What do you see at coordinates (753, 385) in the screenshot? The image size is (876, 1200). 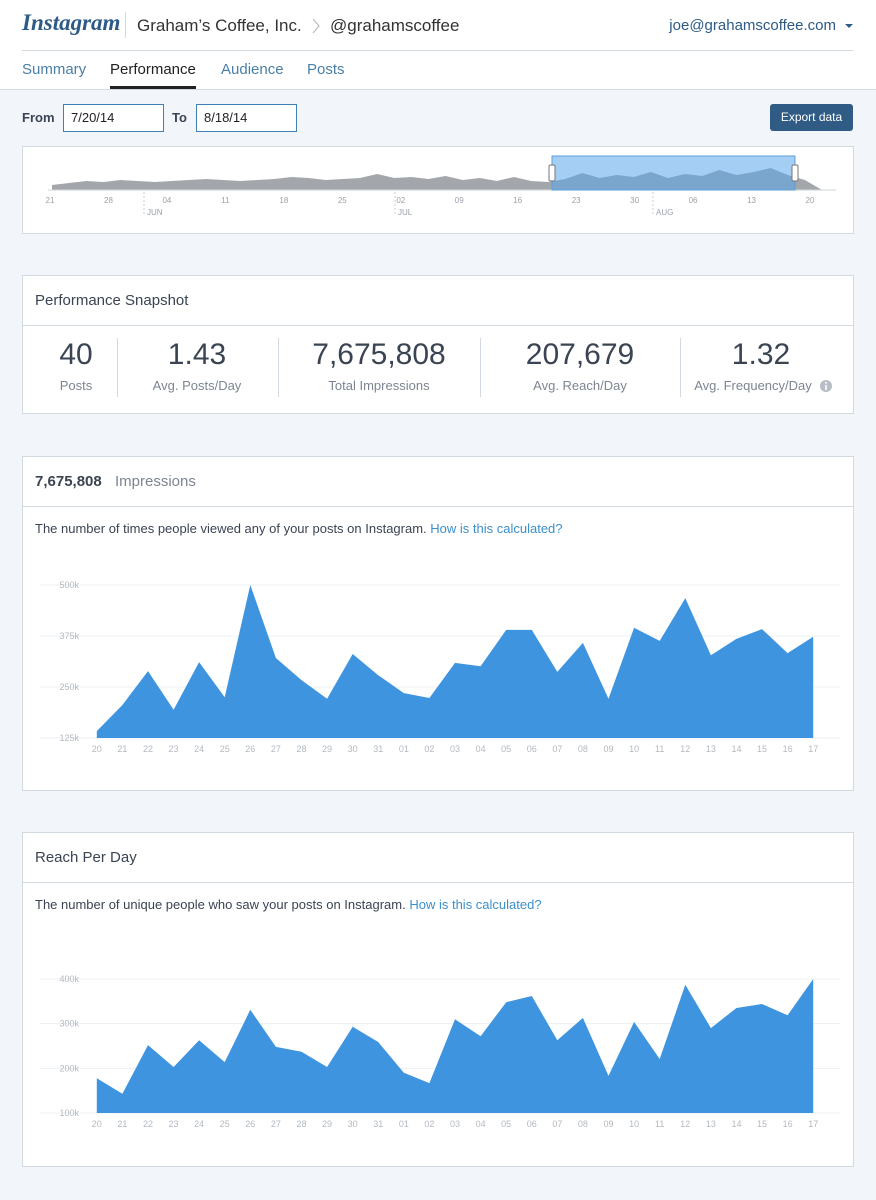 I see `stat-label: Avg. Frequency/Day` at bounding box center [753, 385].